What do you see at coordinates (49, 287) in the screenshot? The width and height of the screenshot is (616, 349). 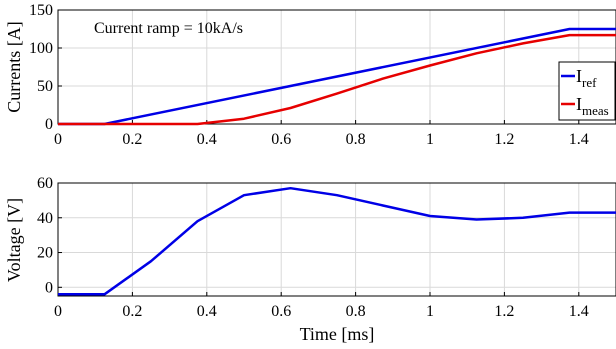 I see `bottom-y-tick-label: 0` at bounding box center [49, 287].